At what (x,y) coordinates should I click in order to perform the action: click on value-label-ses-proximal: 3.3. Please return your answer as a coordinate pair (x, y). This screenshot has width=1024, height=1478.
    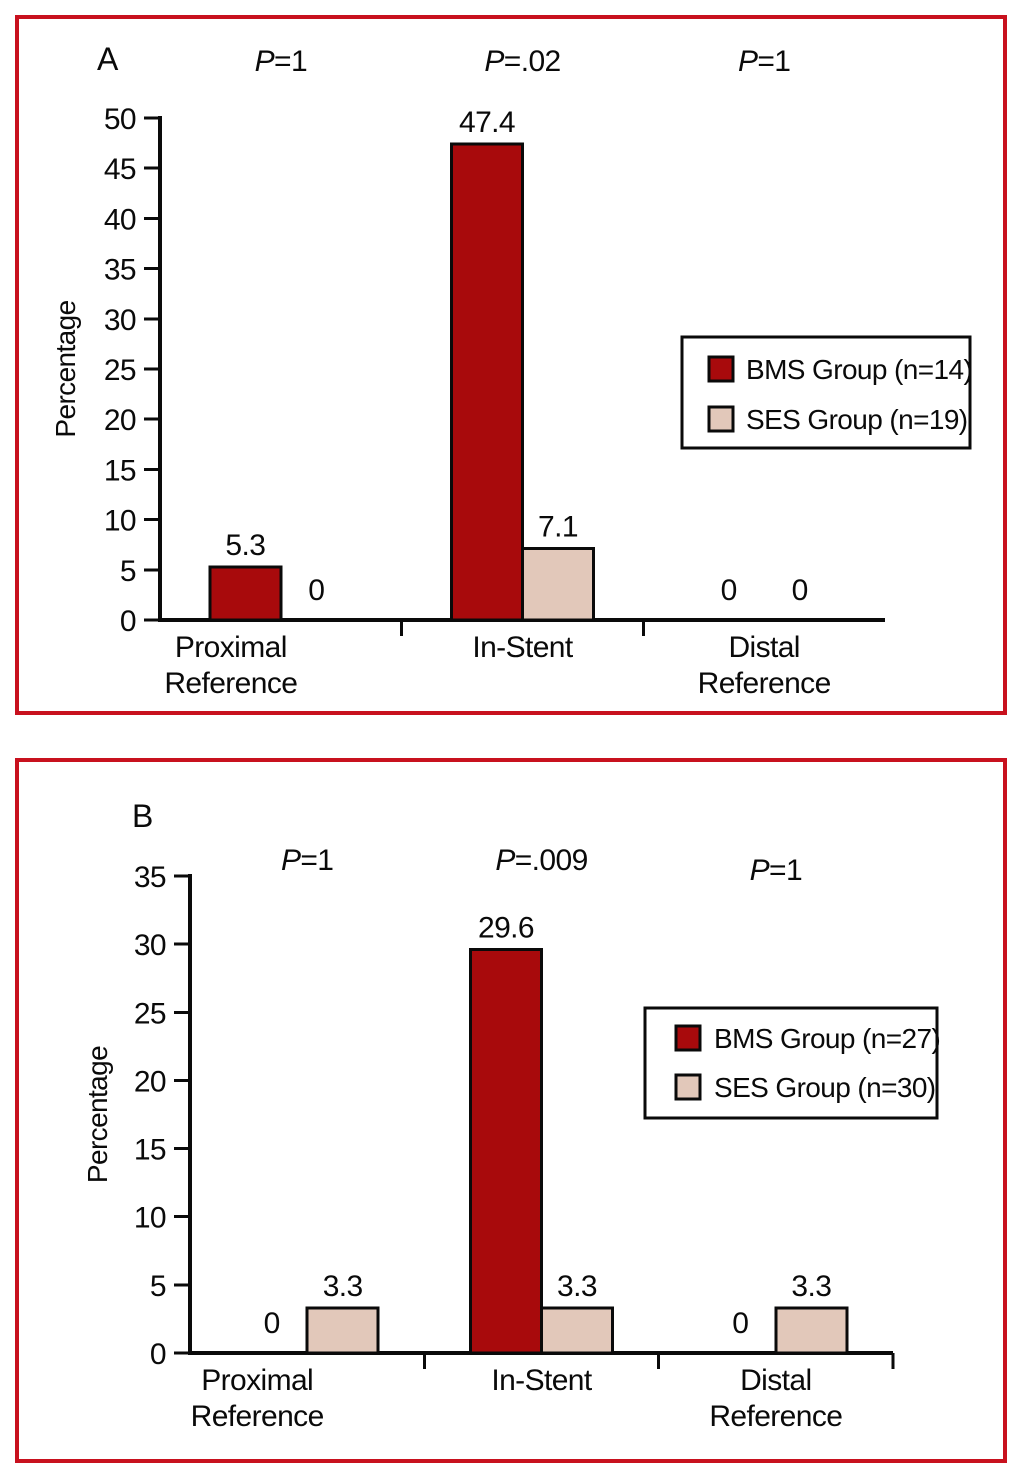
    Looking at the image, I should click on (343, 1286).